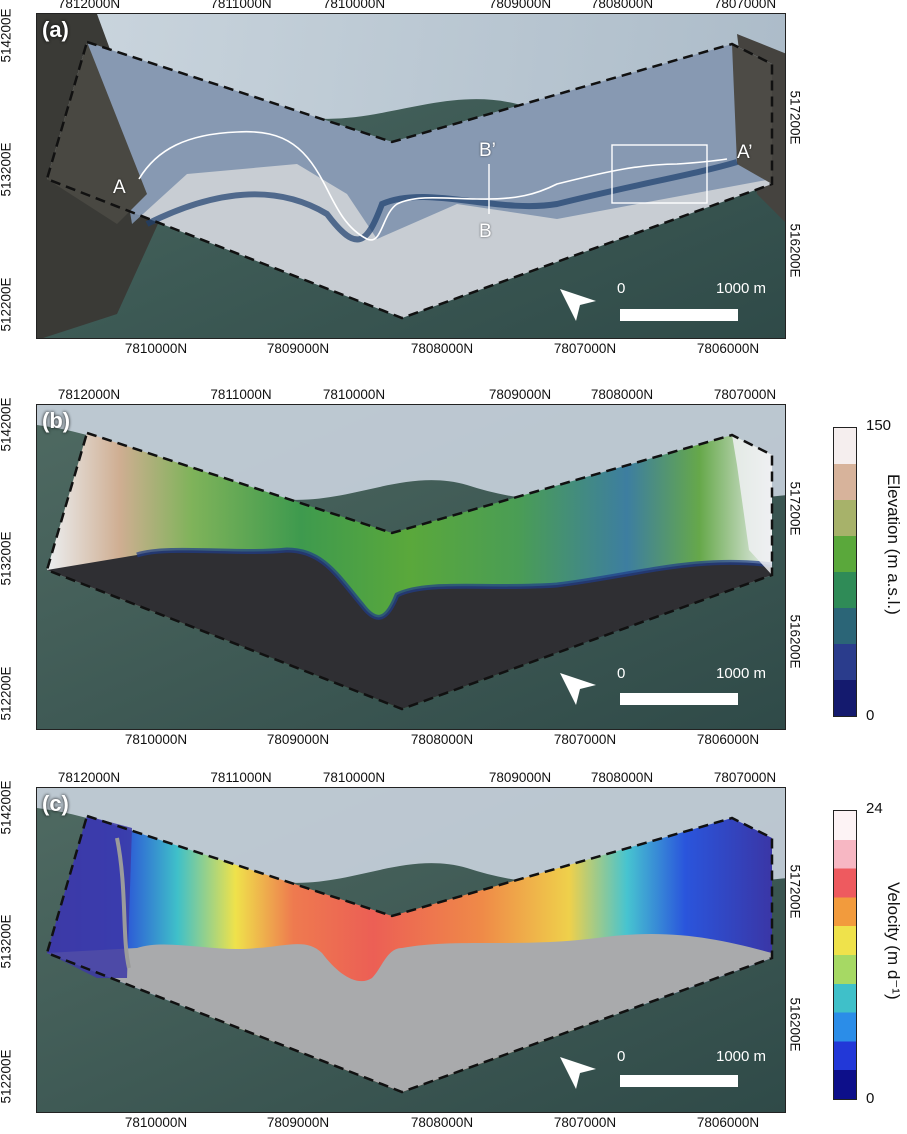 This screenshot has width=907, height=1134. I want to click on colorbar-max: 24, so click(874, 808).